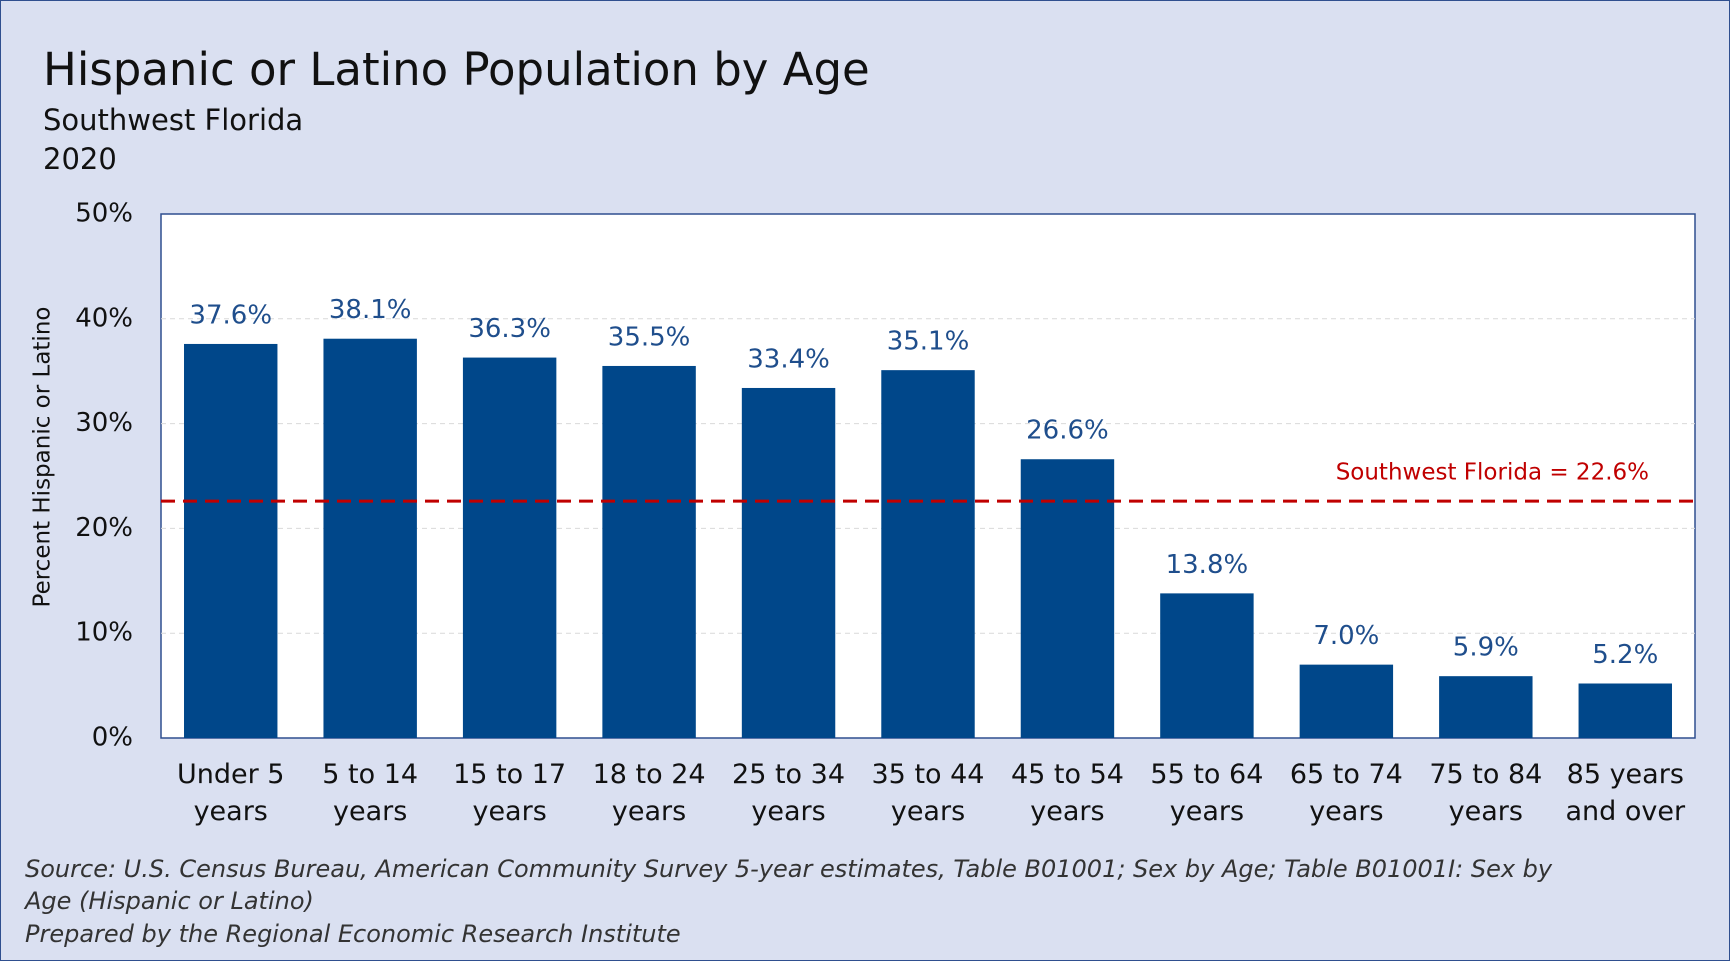  What do you see at coordinates (788, 359) in the screenshot?
I see `data-label: 33.4%` at bounding box center [788, 359].